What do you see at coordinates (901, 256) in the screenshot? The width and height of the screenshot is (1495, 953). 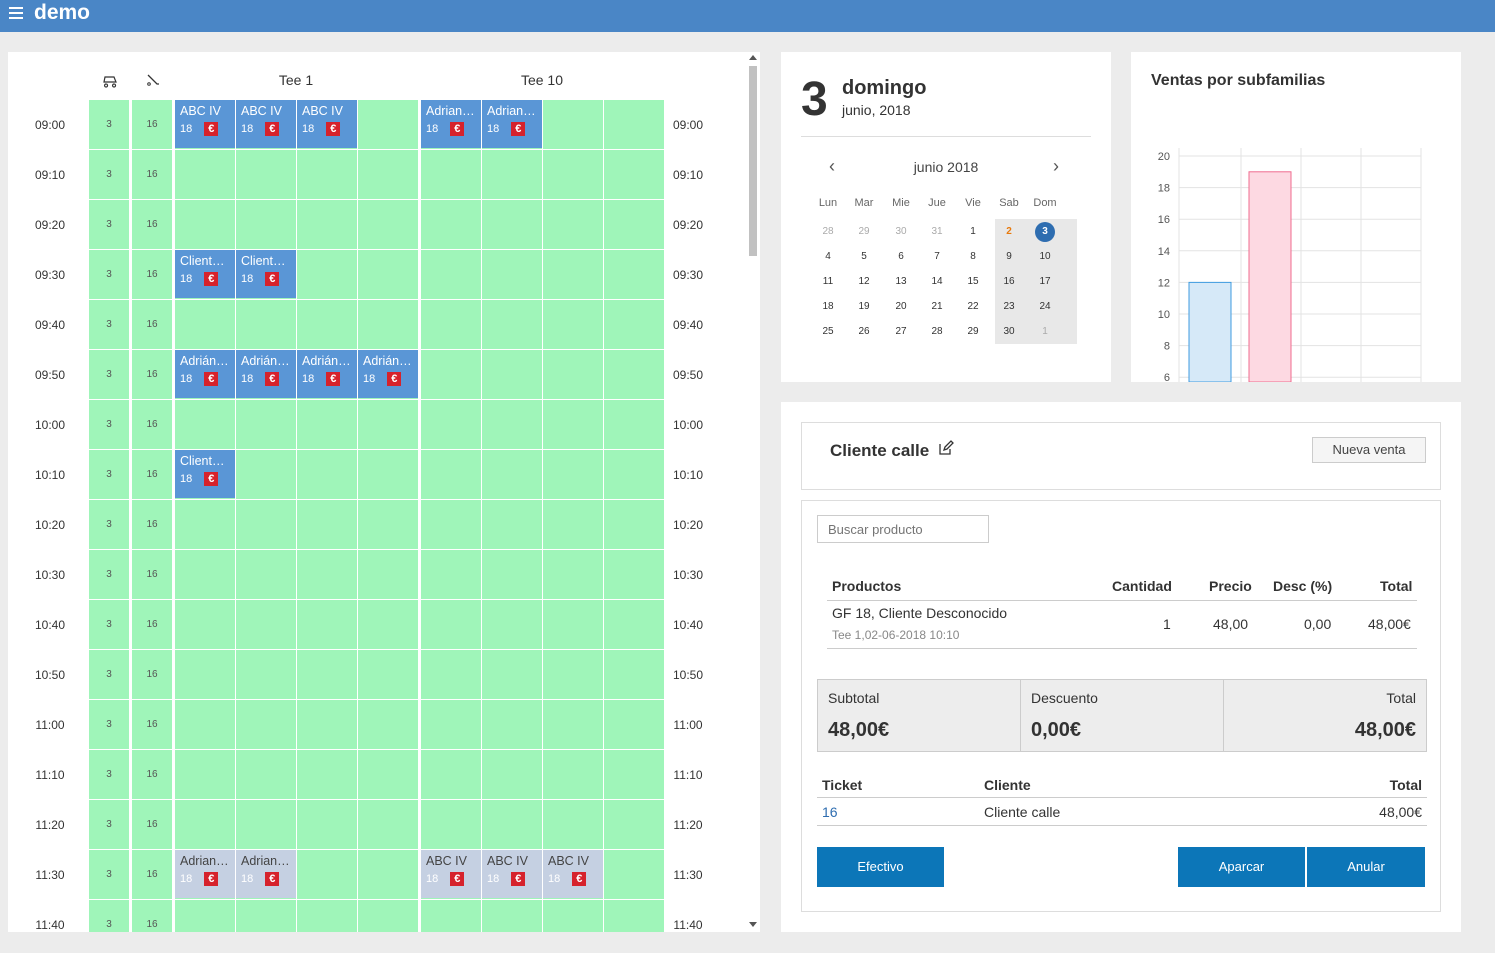 I see `calendar-day: 6` at bounding box center [901, 256].